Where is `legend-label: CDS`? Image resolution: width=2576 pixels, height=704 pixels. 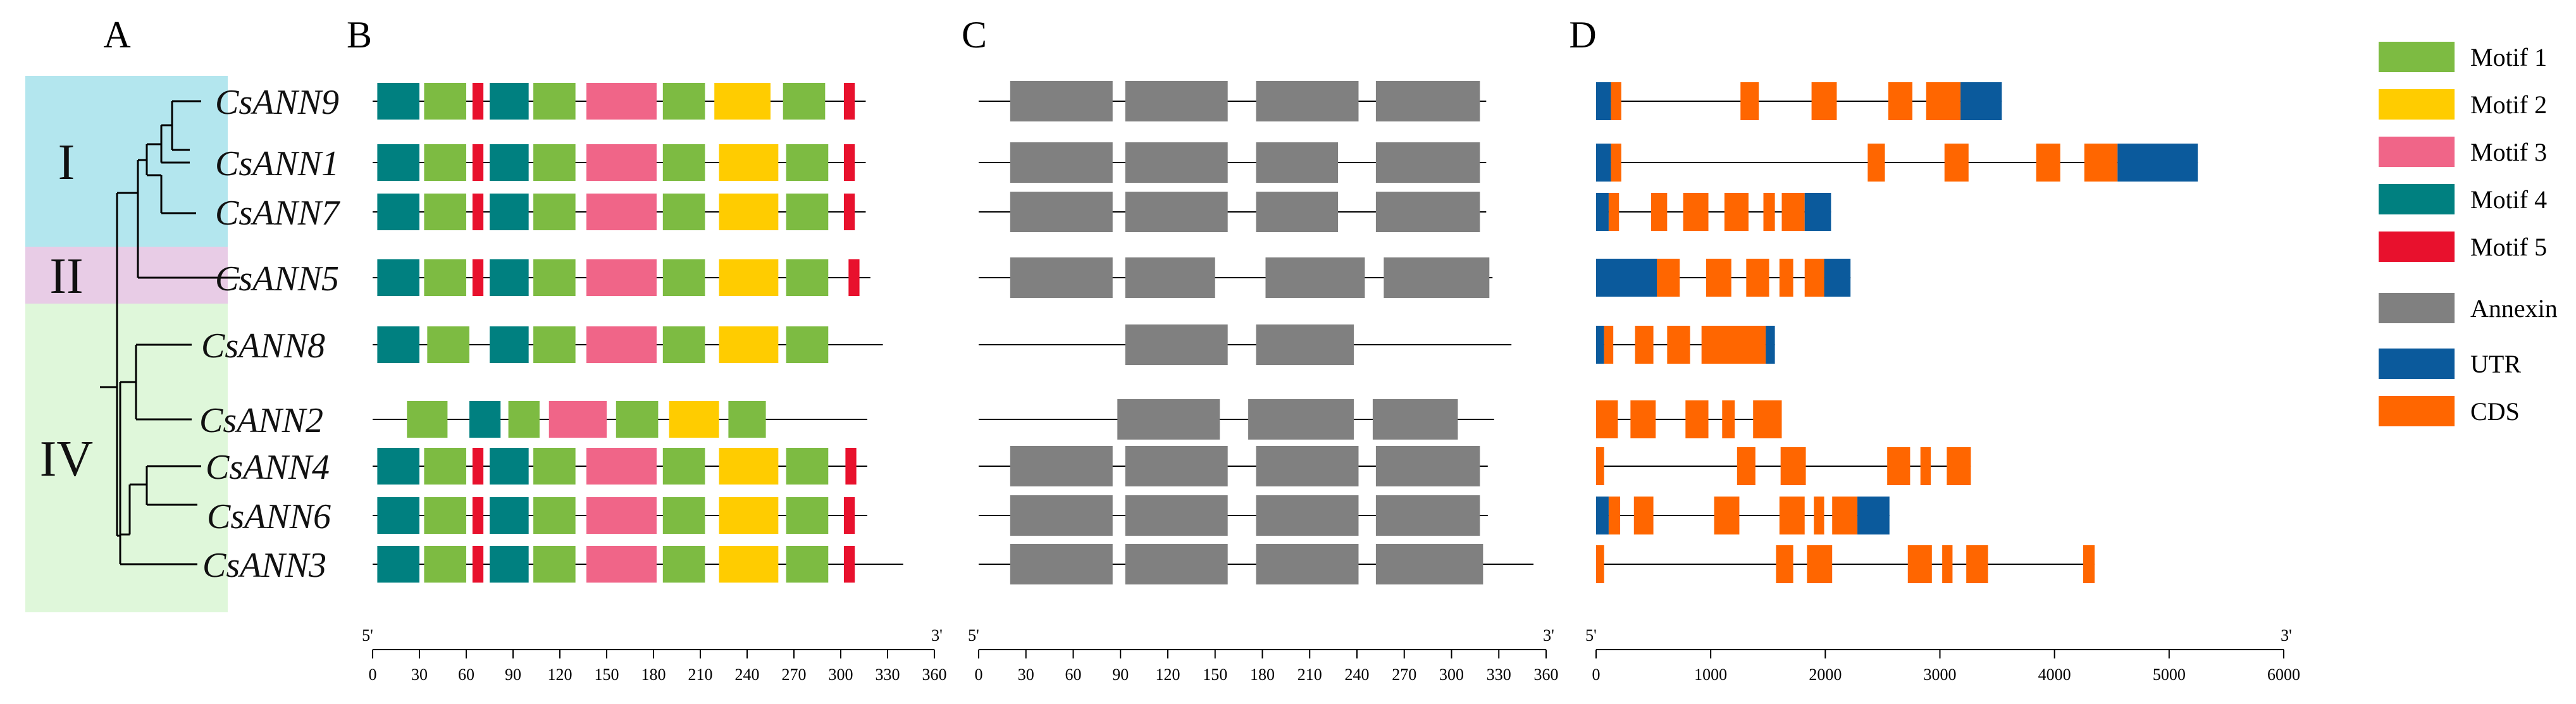 legend-label: CDS is located at coordinates (2495, 412).